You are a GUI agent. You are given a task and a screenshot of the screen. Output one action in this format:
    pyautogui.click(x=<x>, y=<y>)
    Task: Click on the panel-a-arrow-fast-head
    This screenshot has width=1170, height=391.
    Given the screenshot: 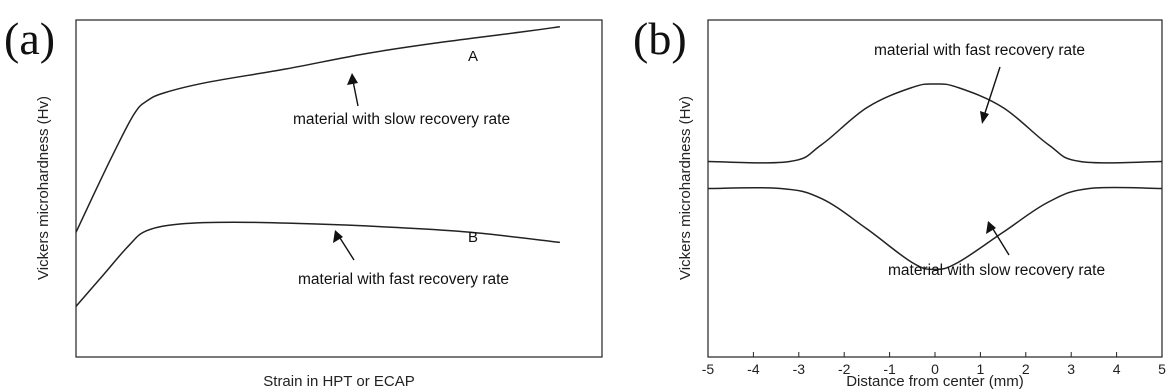 What is the action you would take?
    pyautogui.click(x=338, y=236)
    